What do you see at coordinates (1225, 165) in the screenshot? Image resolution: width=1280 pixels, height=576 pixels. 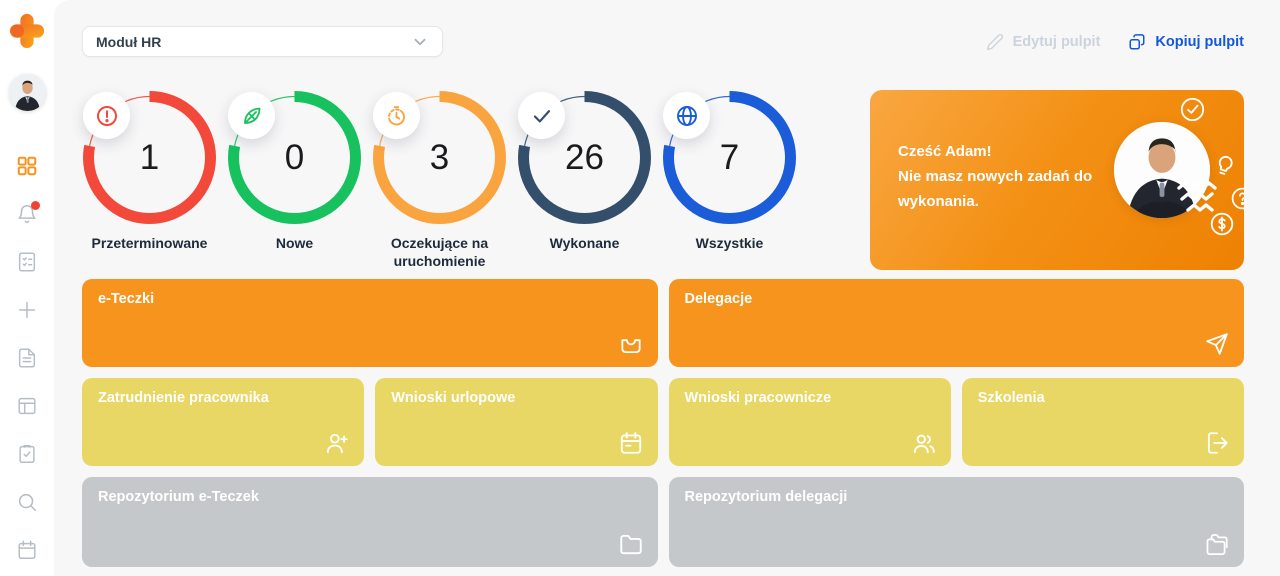 I see `lightbulb-icon` at bounding box center [1225, 165].